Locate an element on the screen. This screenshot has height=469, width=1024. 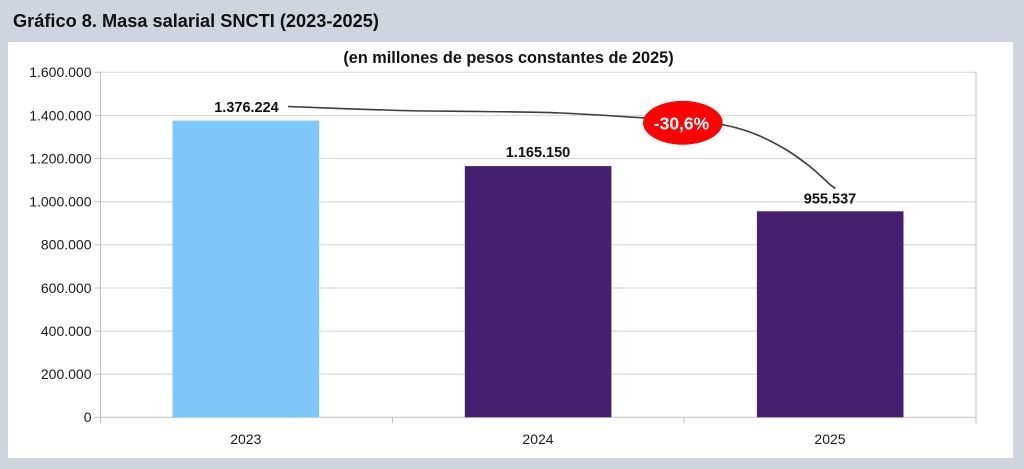
svg-text: 1.376.224 is located at coordinates (246, 108).